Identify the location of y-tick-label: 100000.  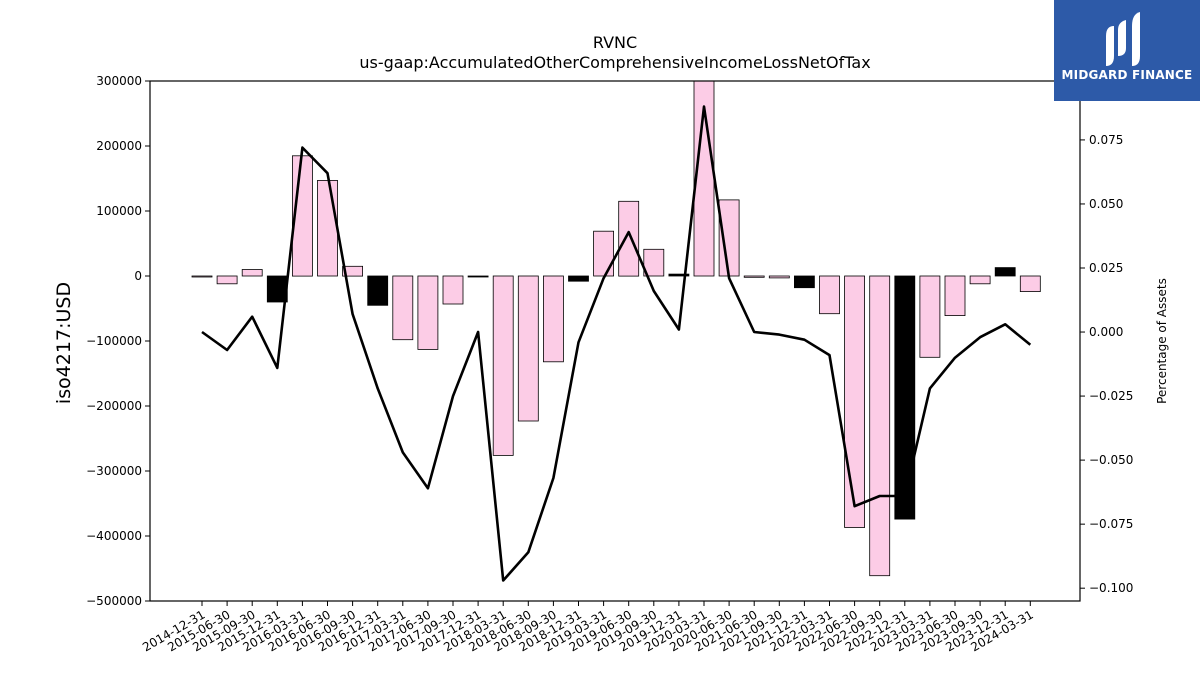
(119, 211).